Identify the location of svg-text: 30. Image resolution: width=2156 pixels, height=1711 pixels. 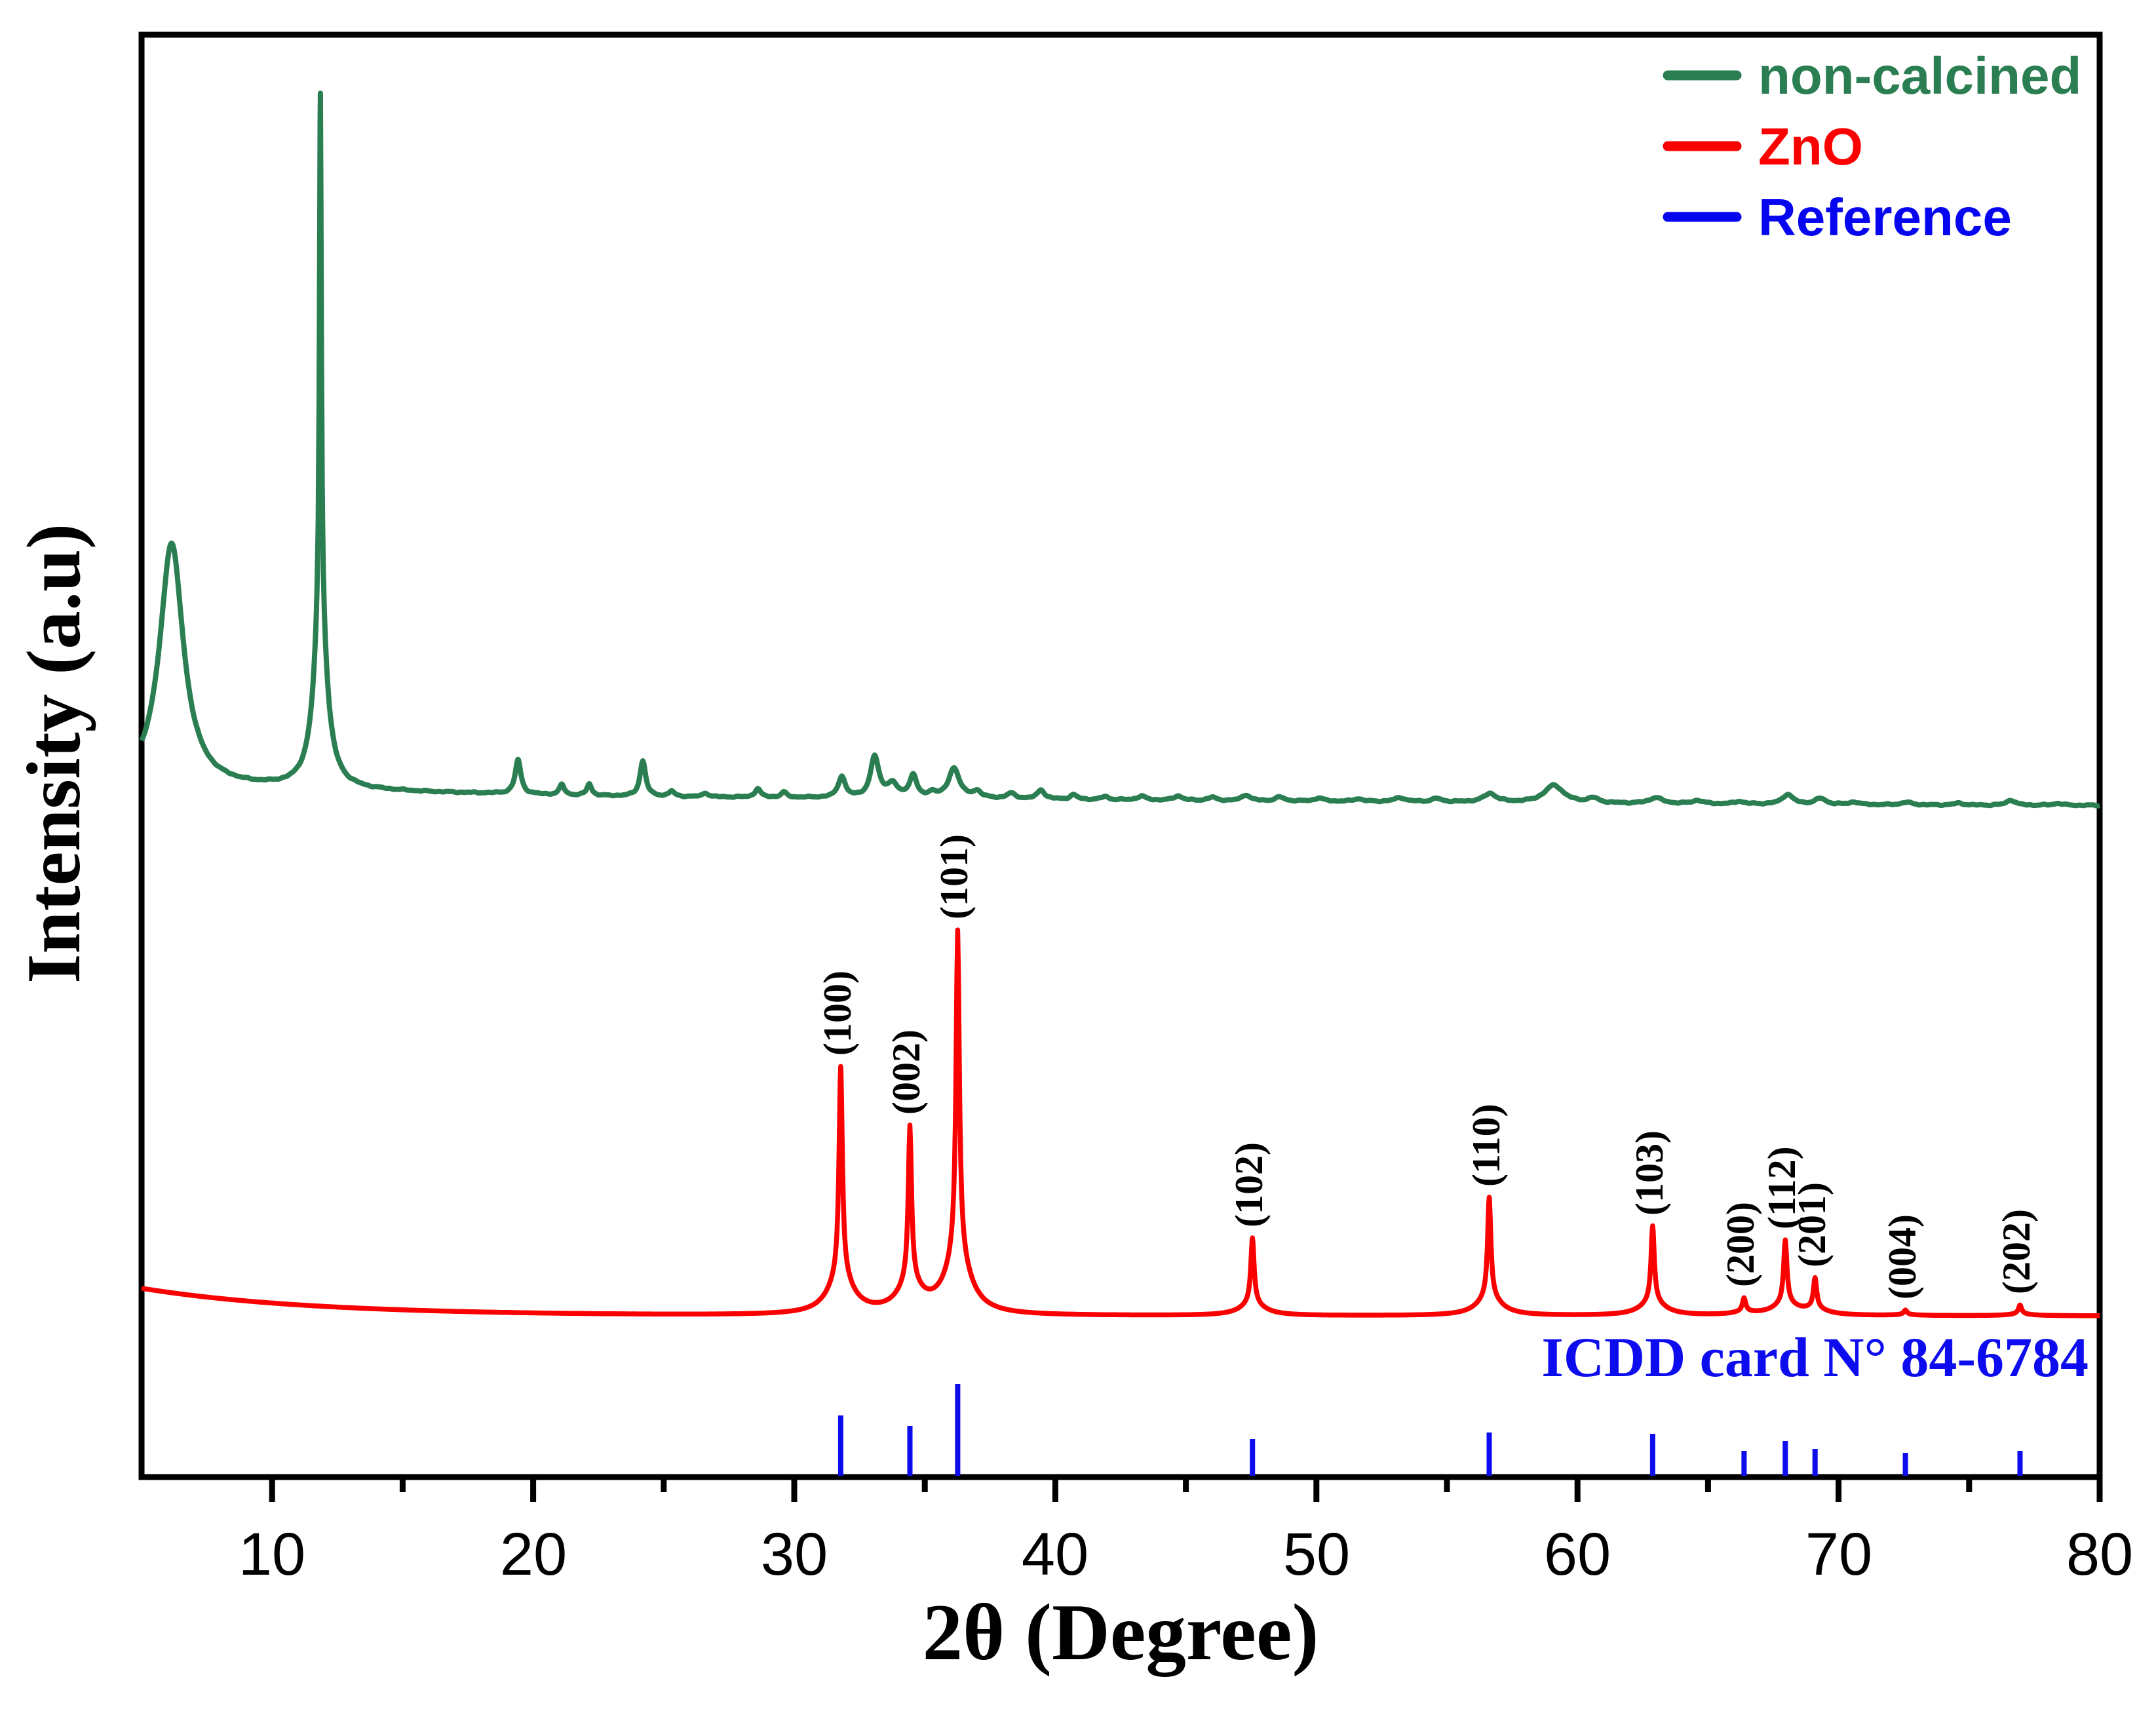
(794, 1554).